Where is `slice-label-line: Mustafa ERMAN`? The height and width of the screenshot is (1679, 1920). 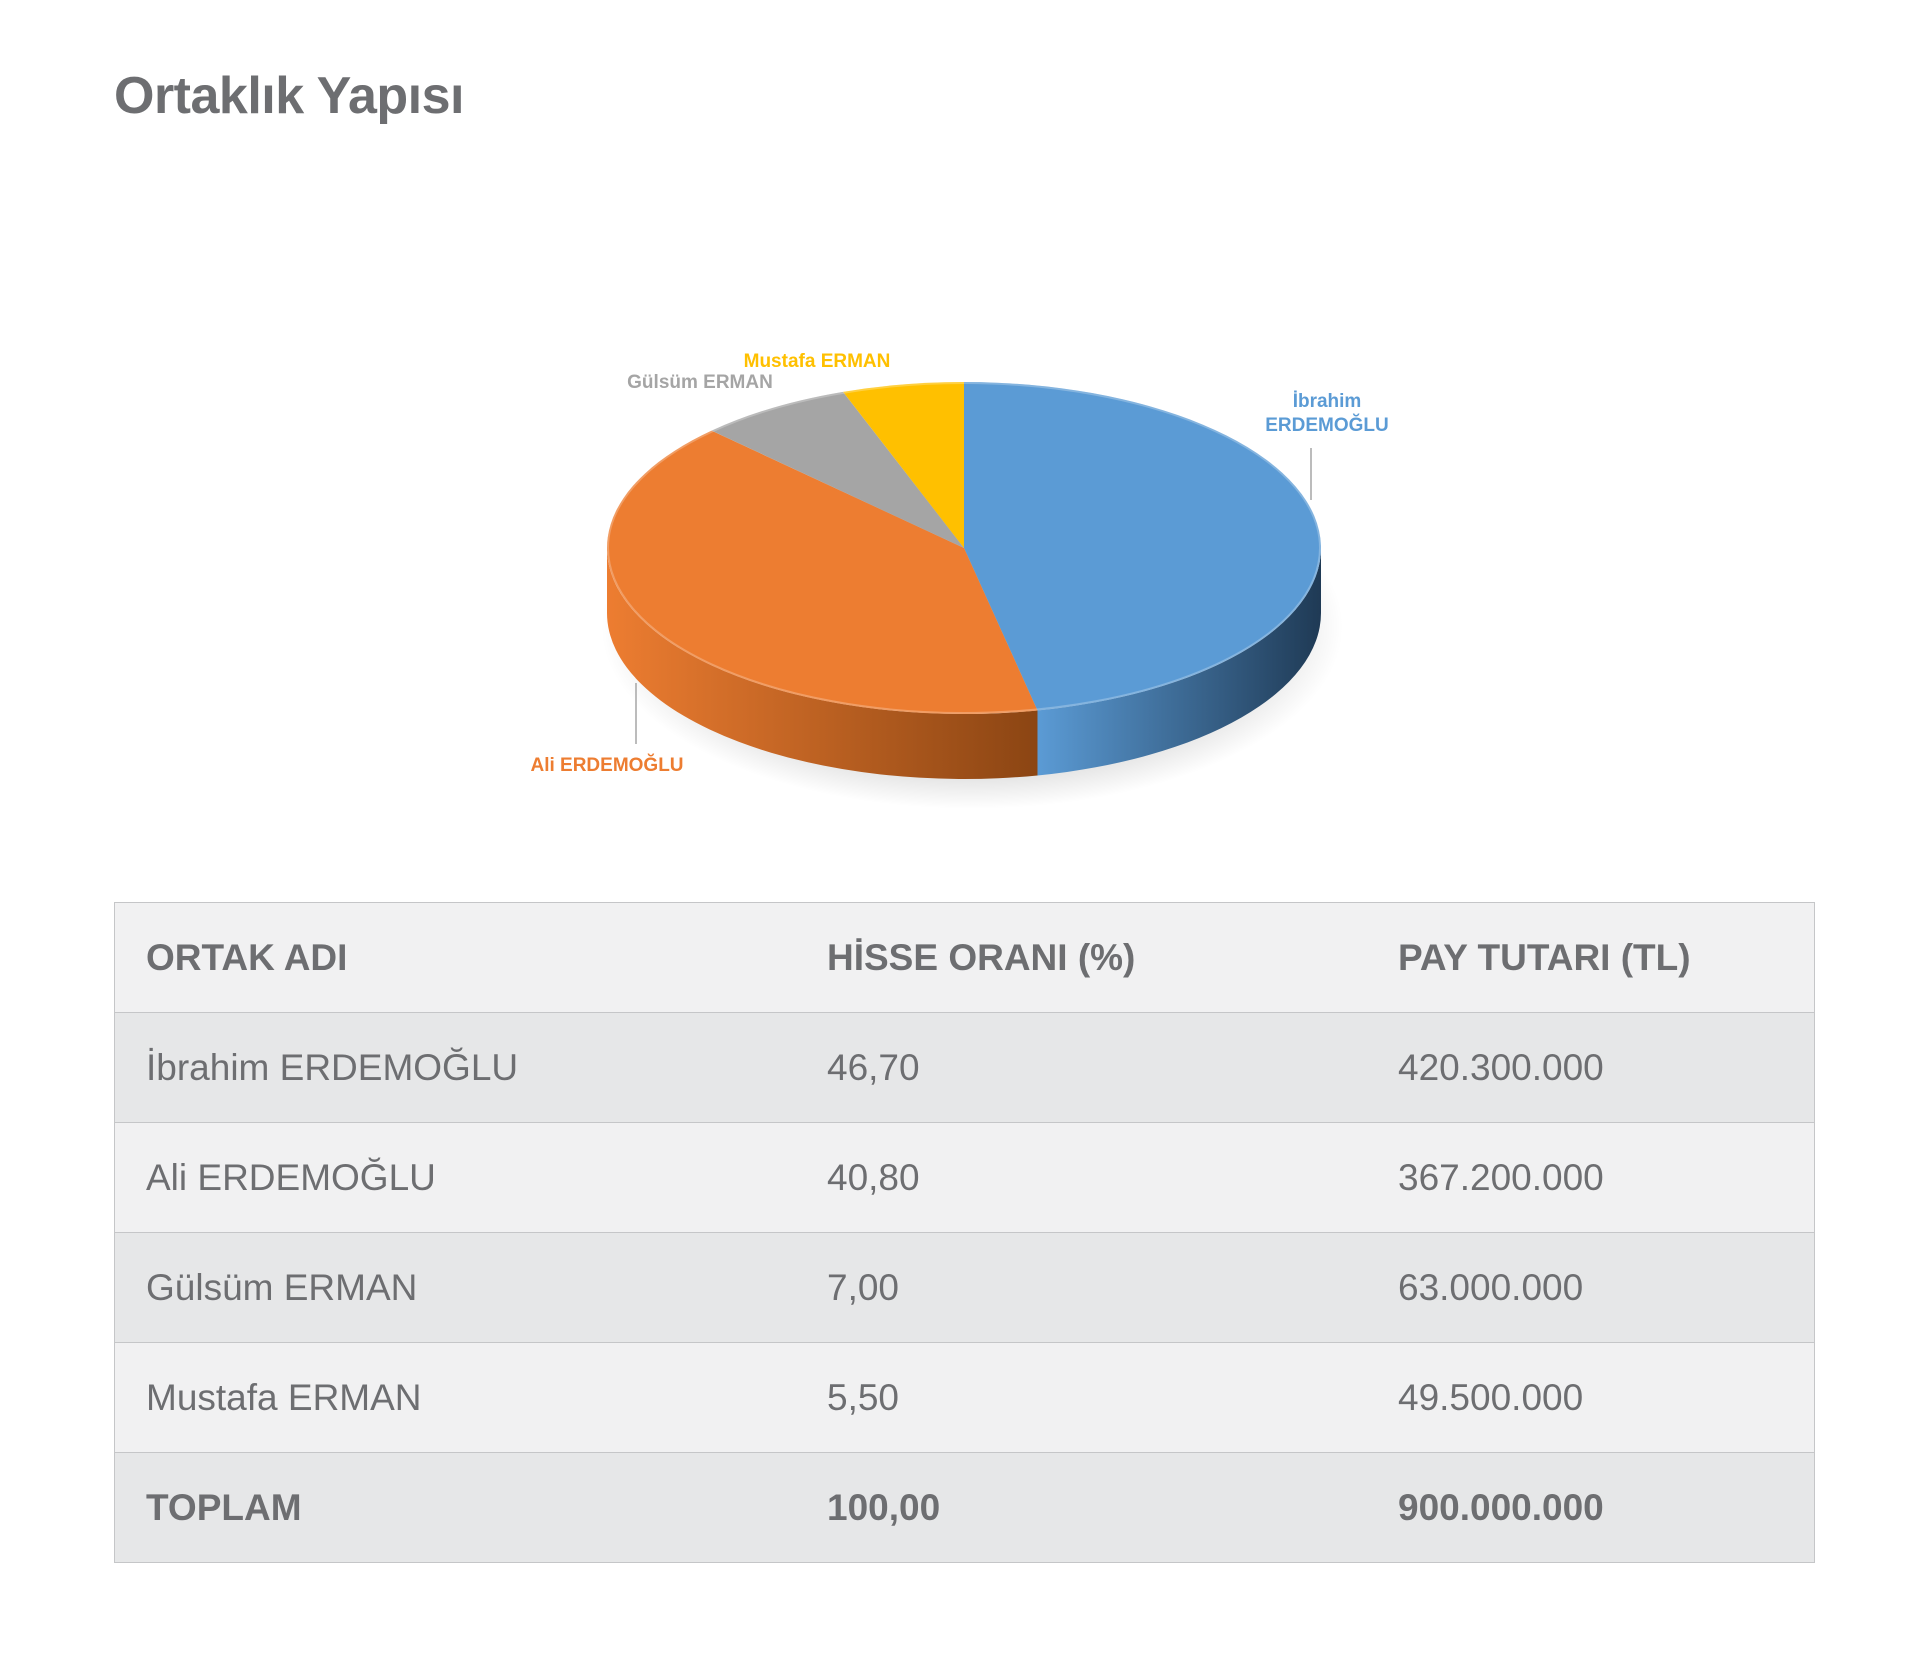 slice-label-line: Mustafa ERMAN is located at coordinates (817, 361).